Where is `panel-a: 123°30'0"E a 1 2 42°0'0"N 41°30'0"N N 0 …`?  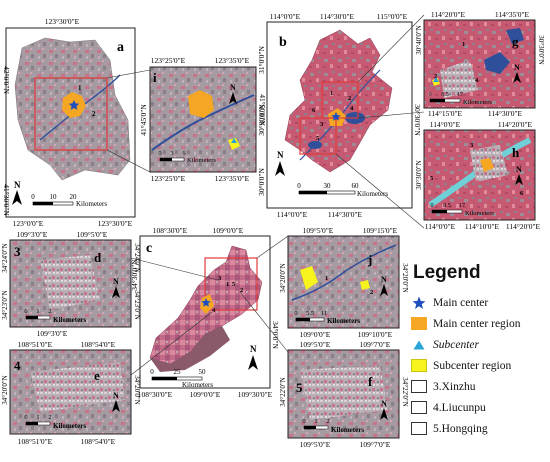 panel-a: 123°30'0"E a 1 2 42°0'0"N 41°30'0"N N 0 … is located at coordinates (69, 122).